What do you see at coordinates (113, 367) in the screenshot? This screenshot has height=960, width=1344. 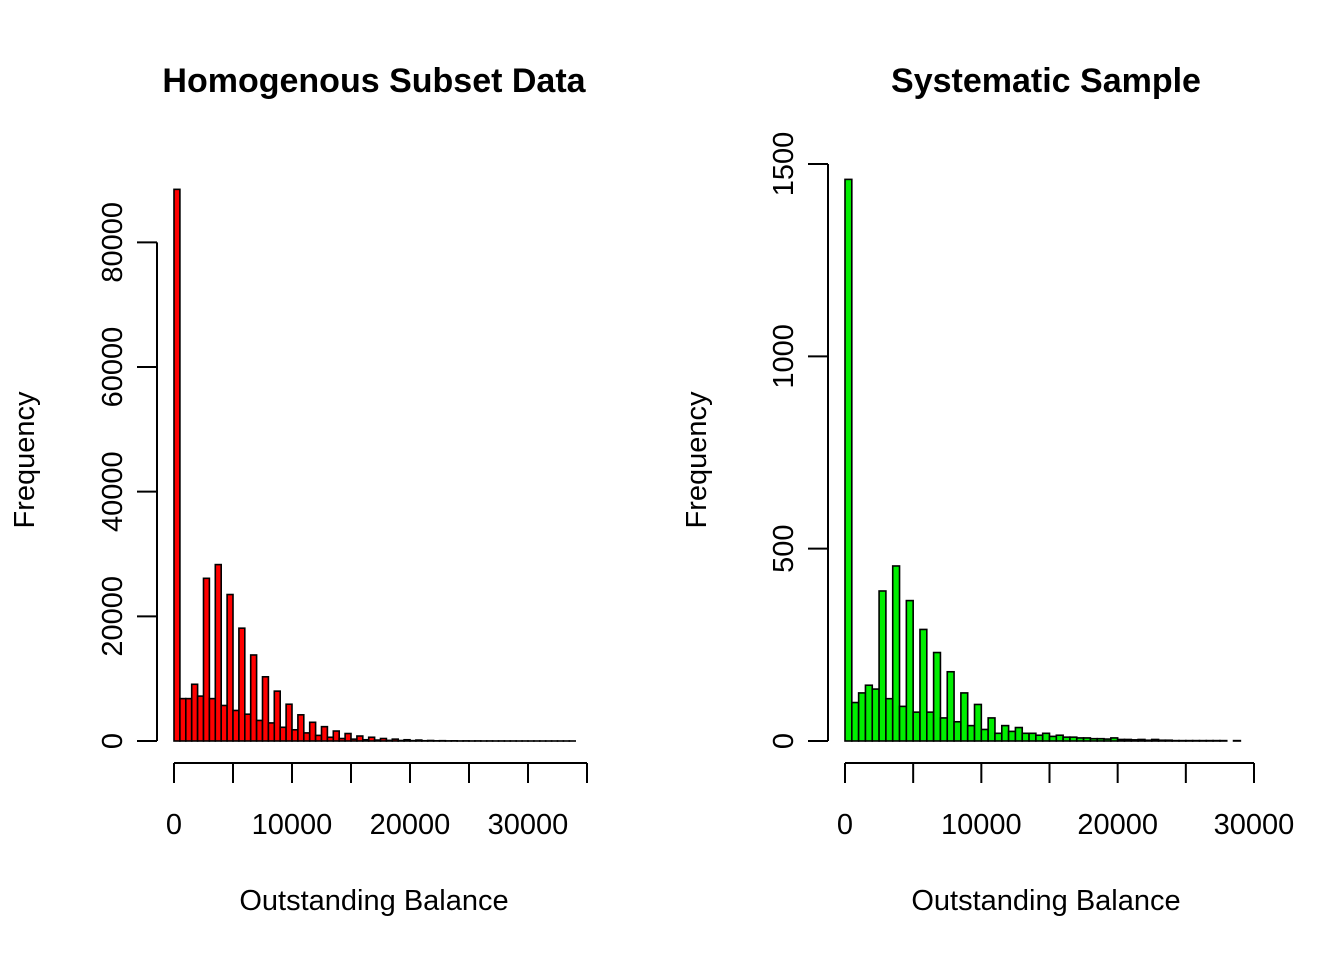 I see `y-tick-label: 60000` at bounding box center [113, 367].